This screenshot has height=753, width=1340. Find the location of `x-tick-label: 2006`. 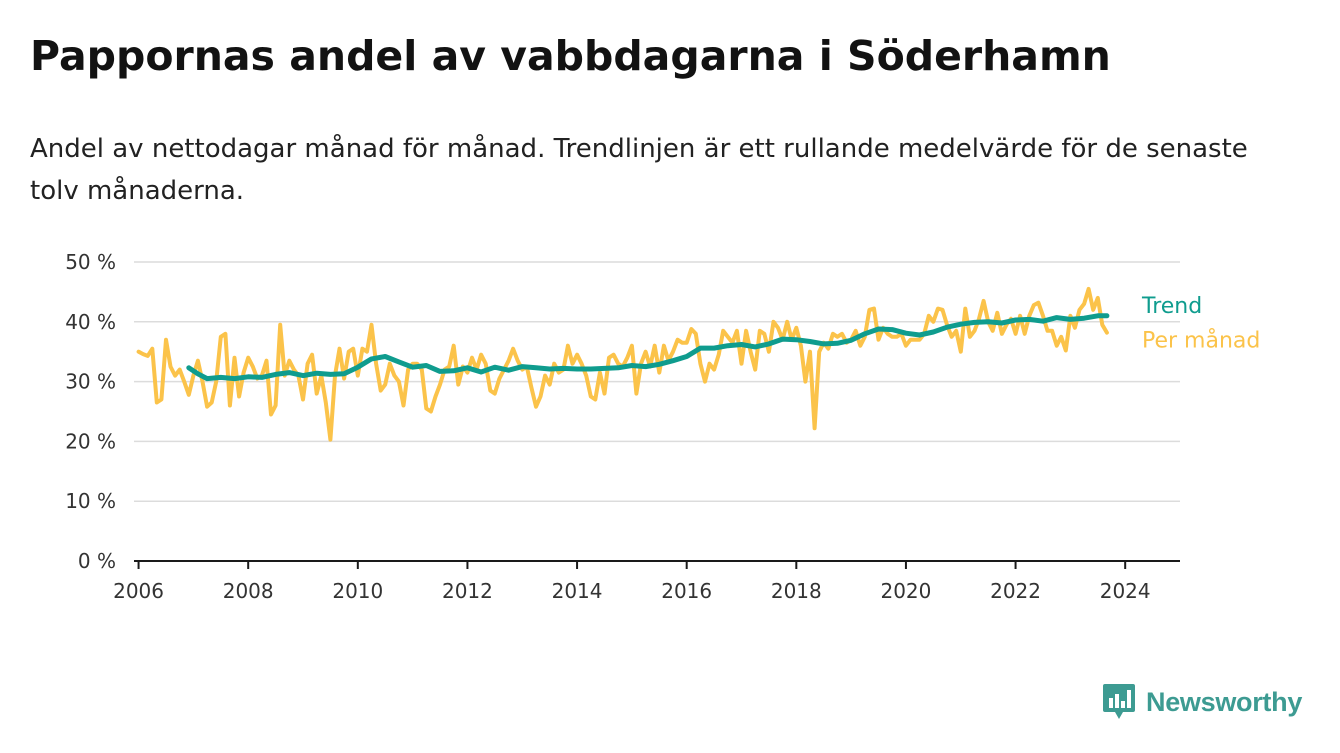

x-tick-label: 2006 is located at coordinates (138, 591).